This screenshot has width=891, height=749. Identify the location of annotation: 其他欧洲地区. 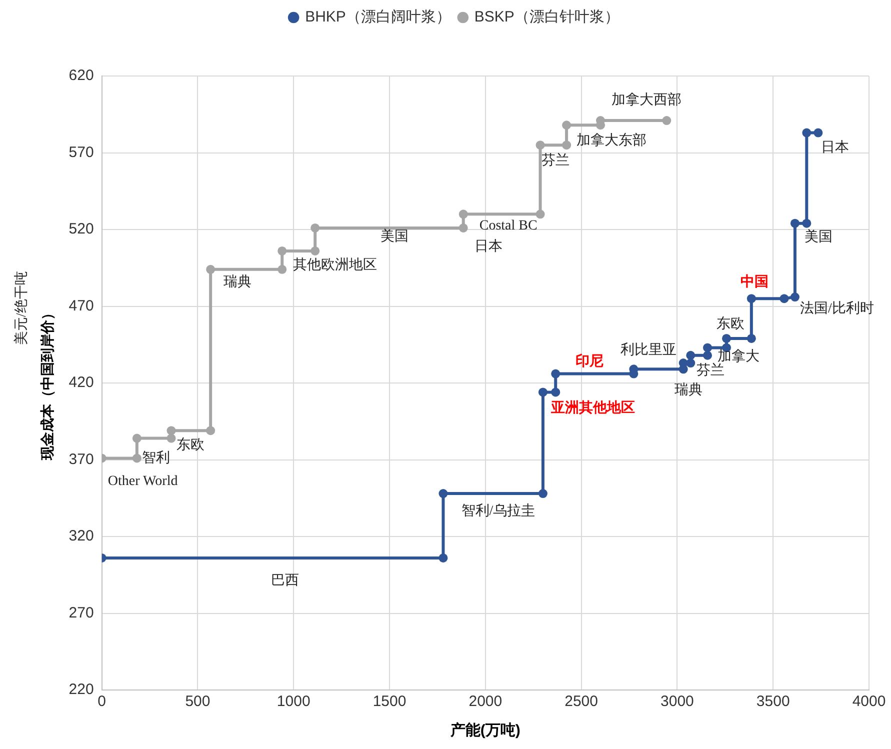
(335, 265).